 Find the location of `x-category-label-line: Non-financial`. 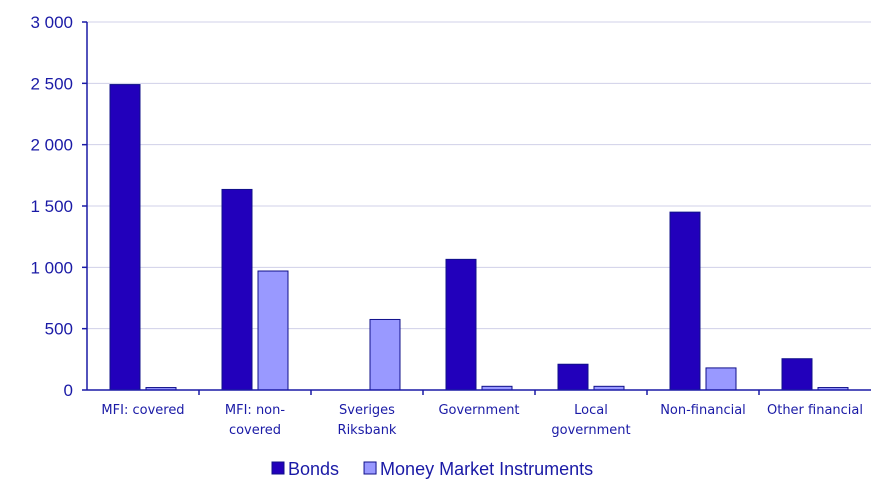

x-category-label-line: Non-financial is located at coordinates (703, 410).